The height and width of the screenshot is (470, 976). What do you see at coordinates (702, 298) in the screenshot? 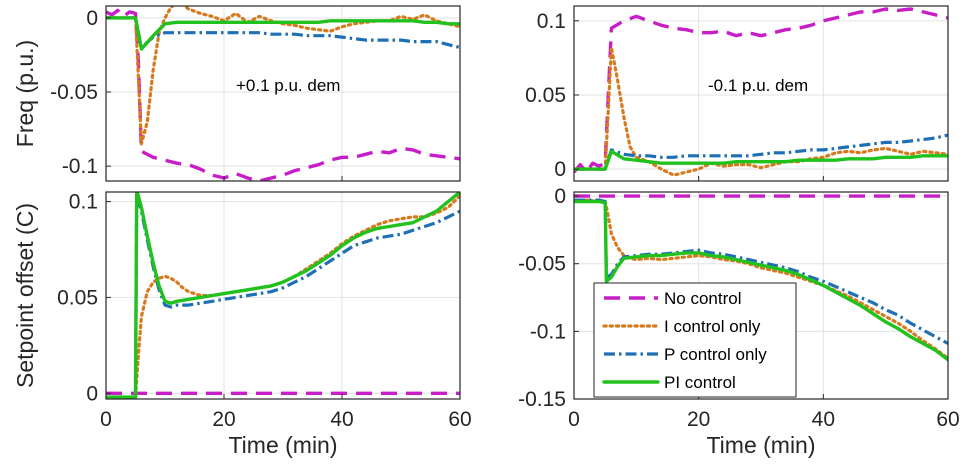
I see `legend-entry-label: No control` at bounding box center [702, 298].